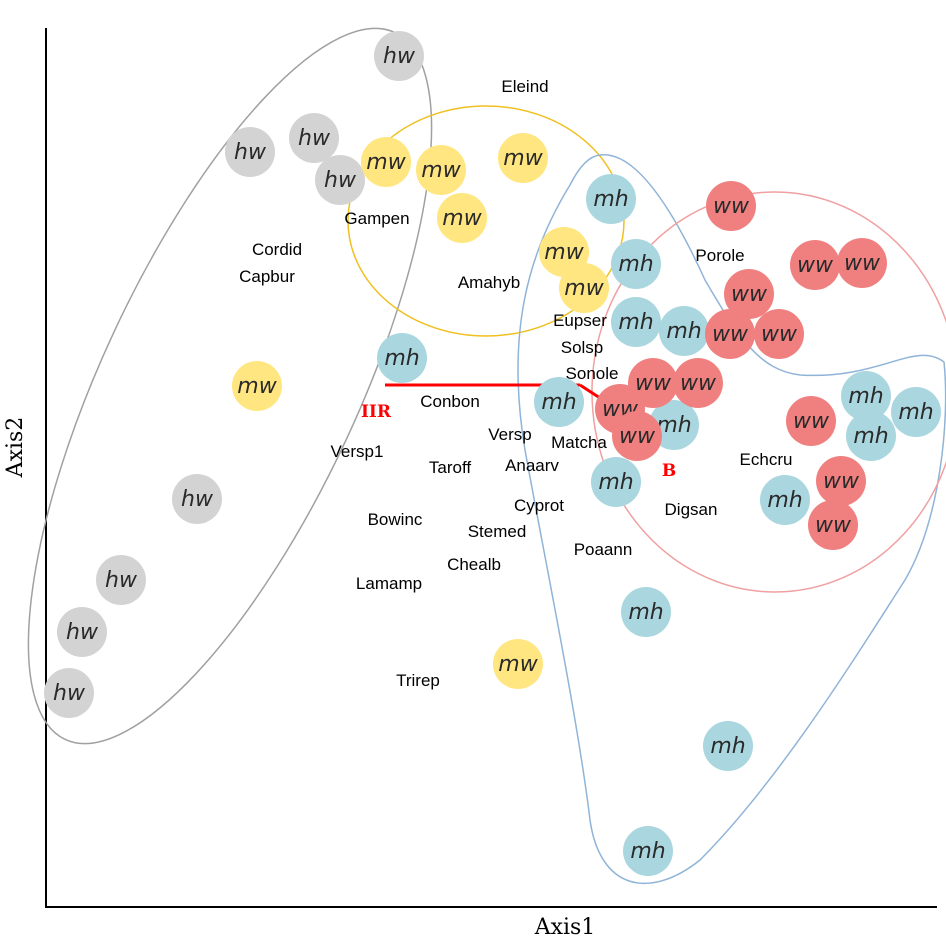 This screenshot has width=946, height=938. Describe the element at coordinates (450, 401) in the screenshot. I see `species-label: Conbon` at that location.